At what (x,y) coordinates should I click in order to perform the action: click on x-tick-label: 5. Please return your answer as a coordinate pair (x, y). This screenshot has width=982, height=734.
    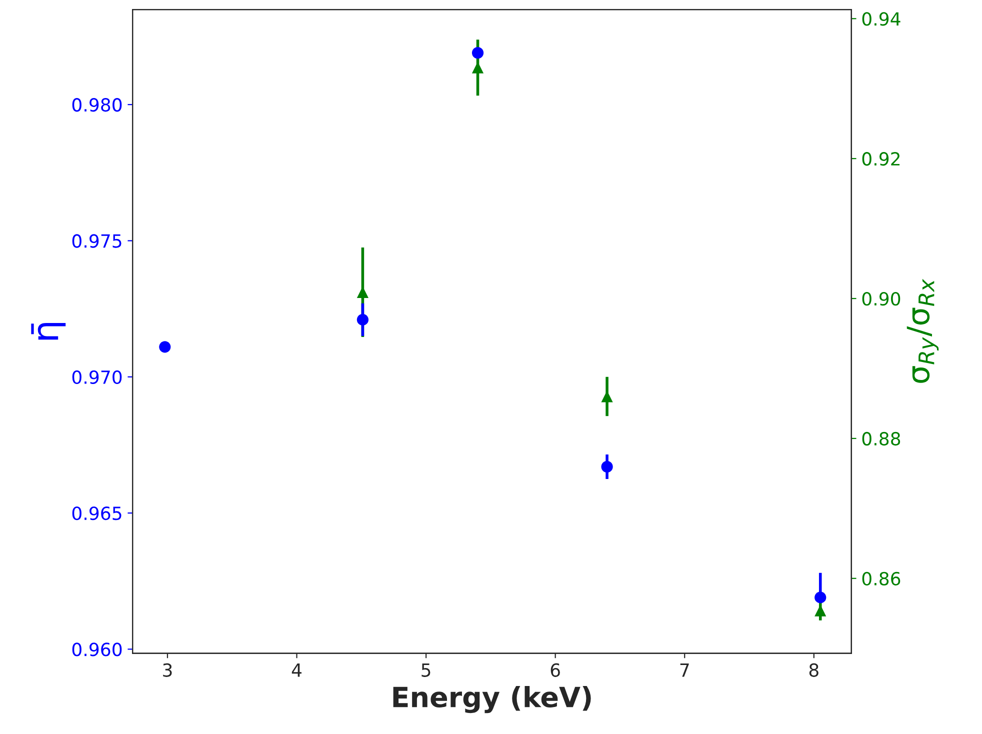
    Looking at the image, I should click on (426, 670).